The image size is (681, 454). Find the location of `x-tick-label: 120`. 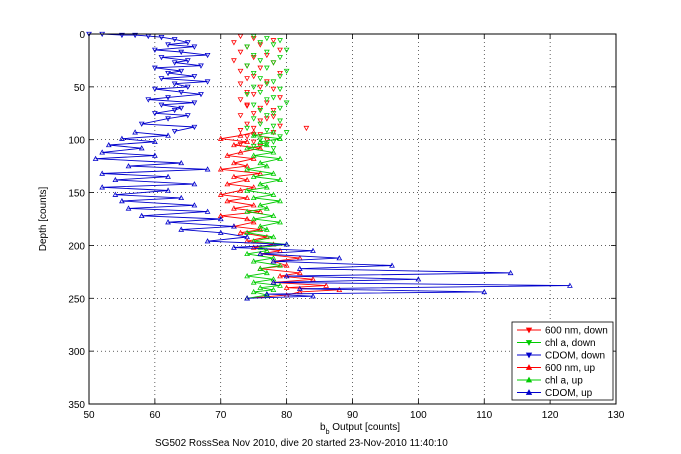

x-tick-label: 120 is located at coordinates (550, 415).